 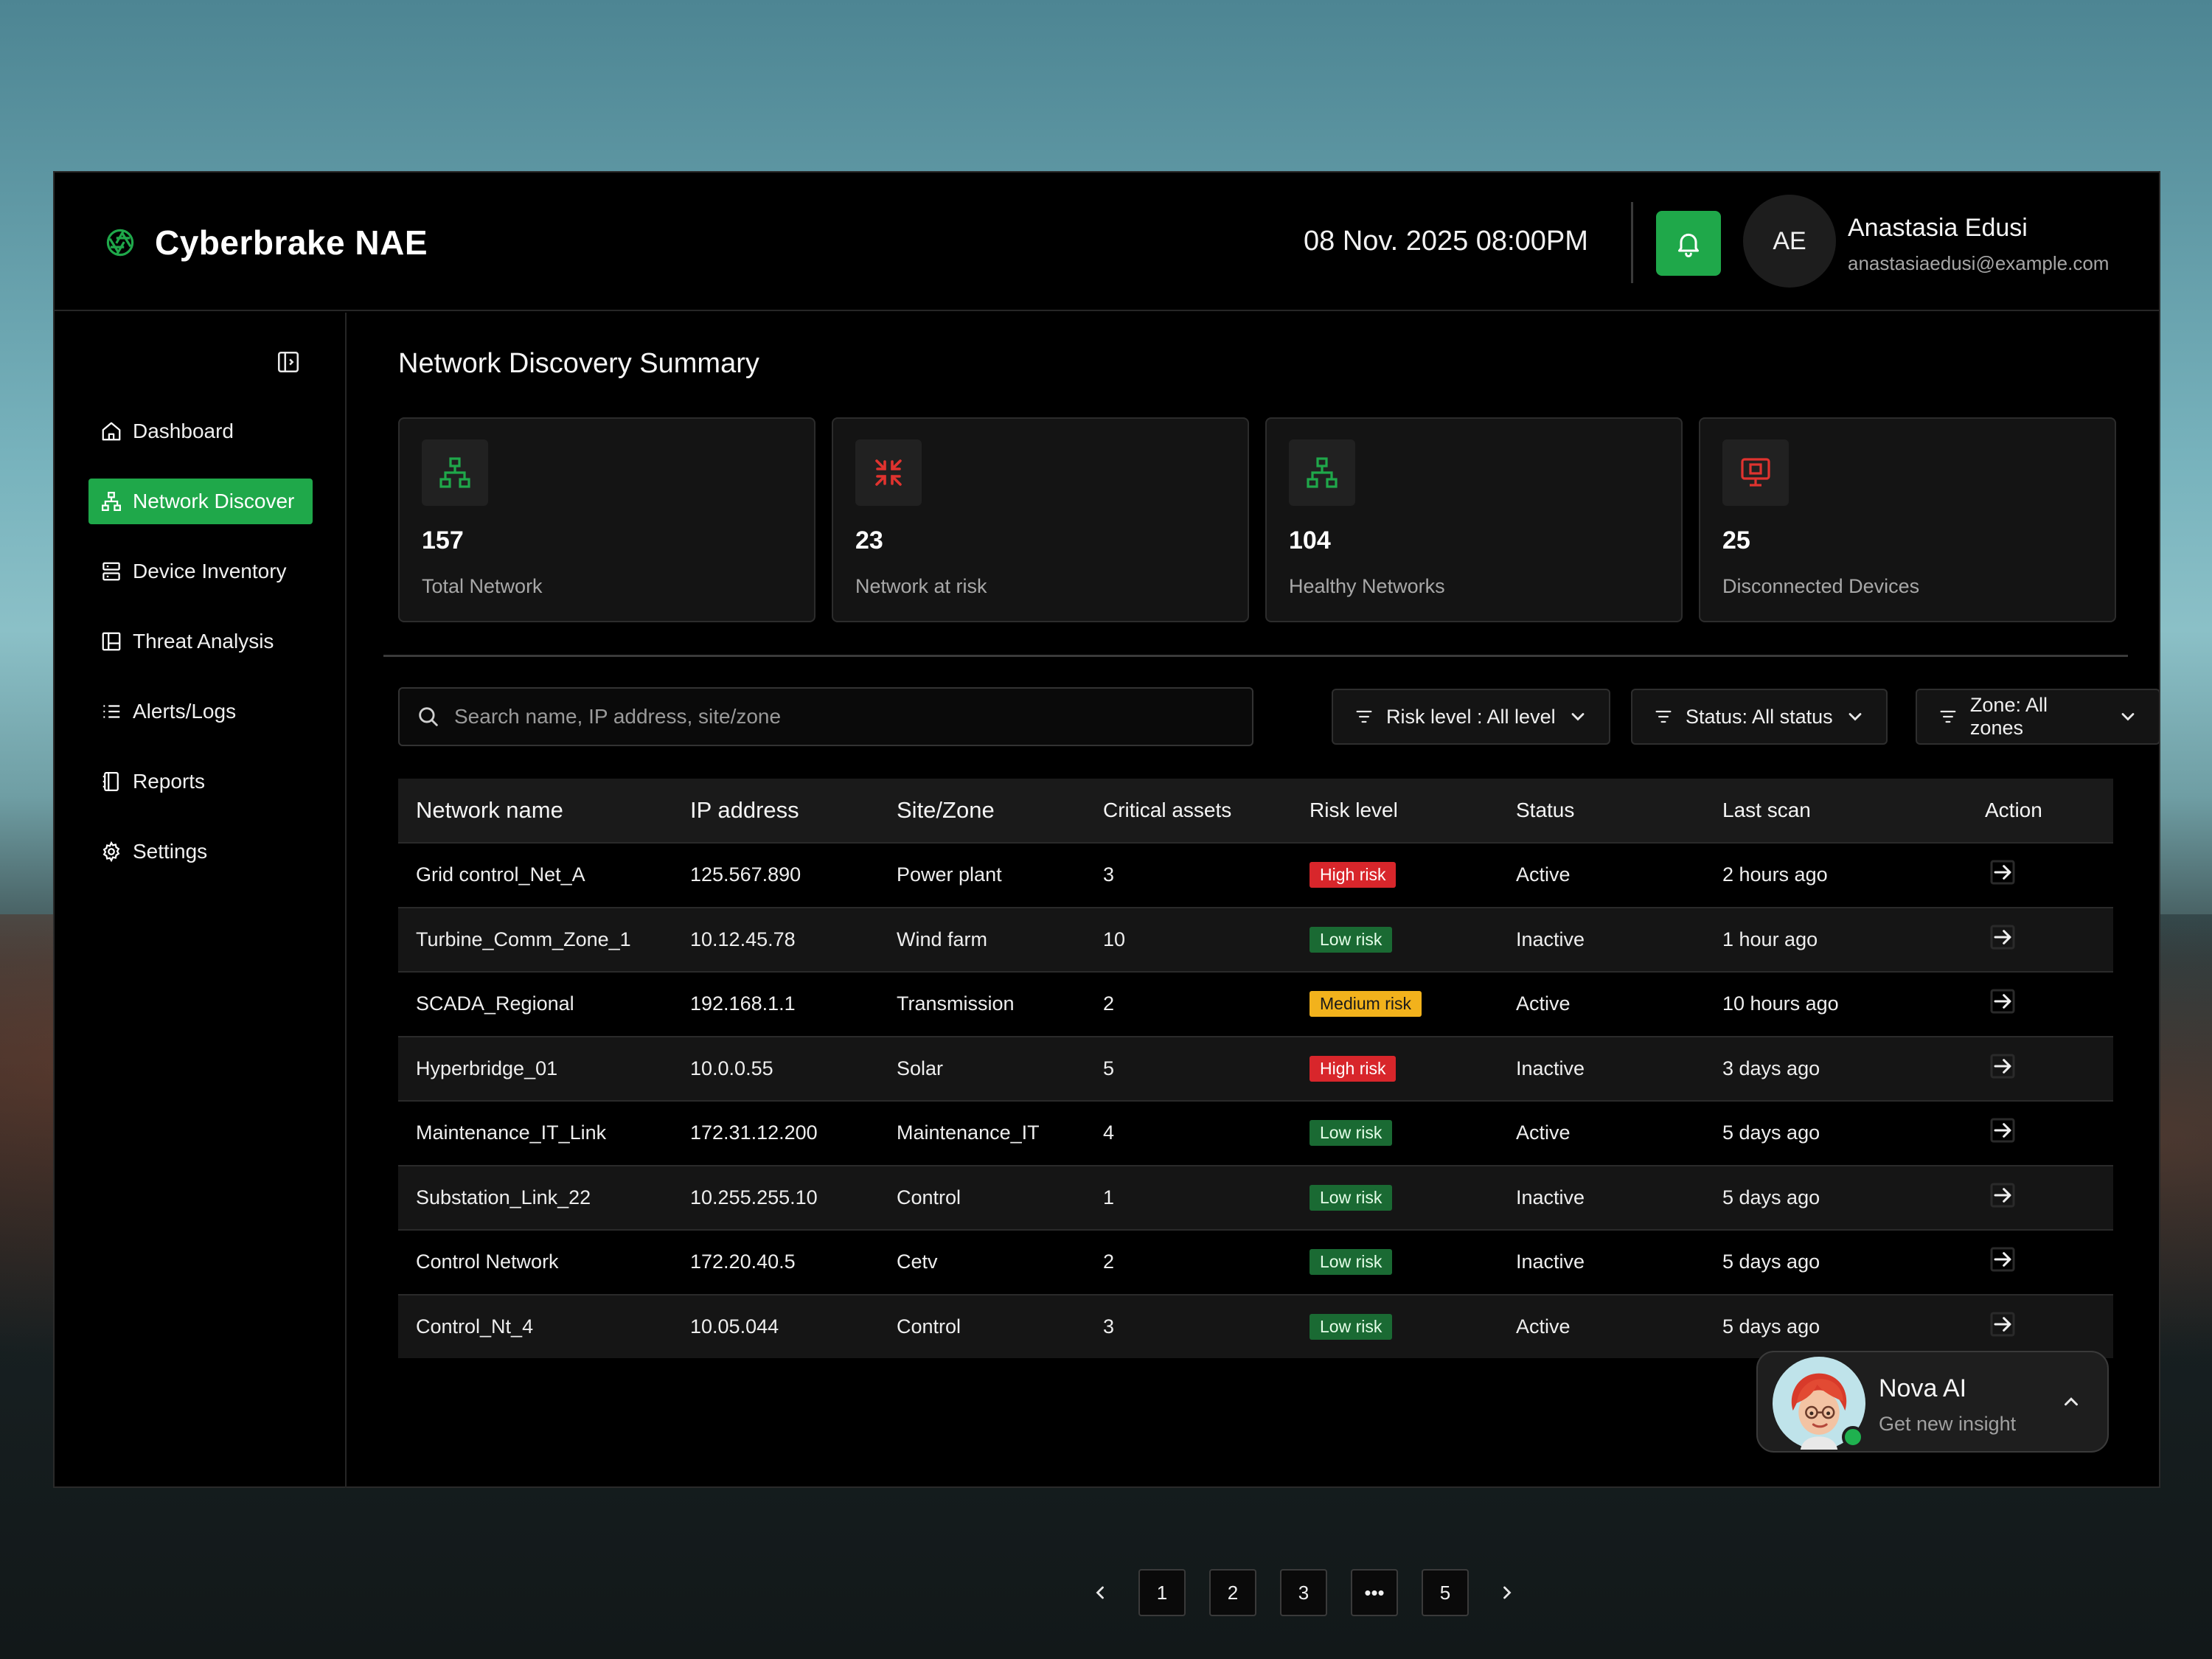 What do you see at coordinates (200, 781) in the screenshot?
I see `sidebar-item-reports: Reports` at bounding box center [200, 781].